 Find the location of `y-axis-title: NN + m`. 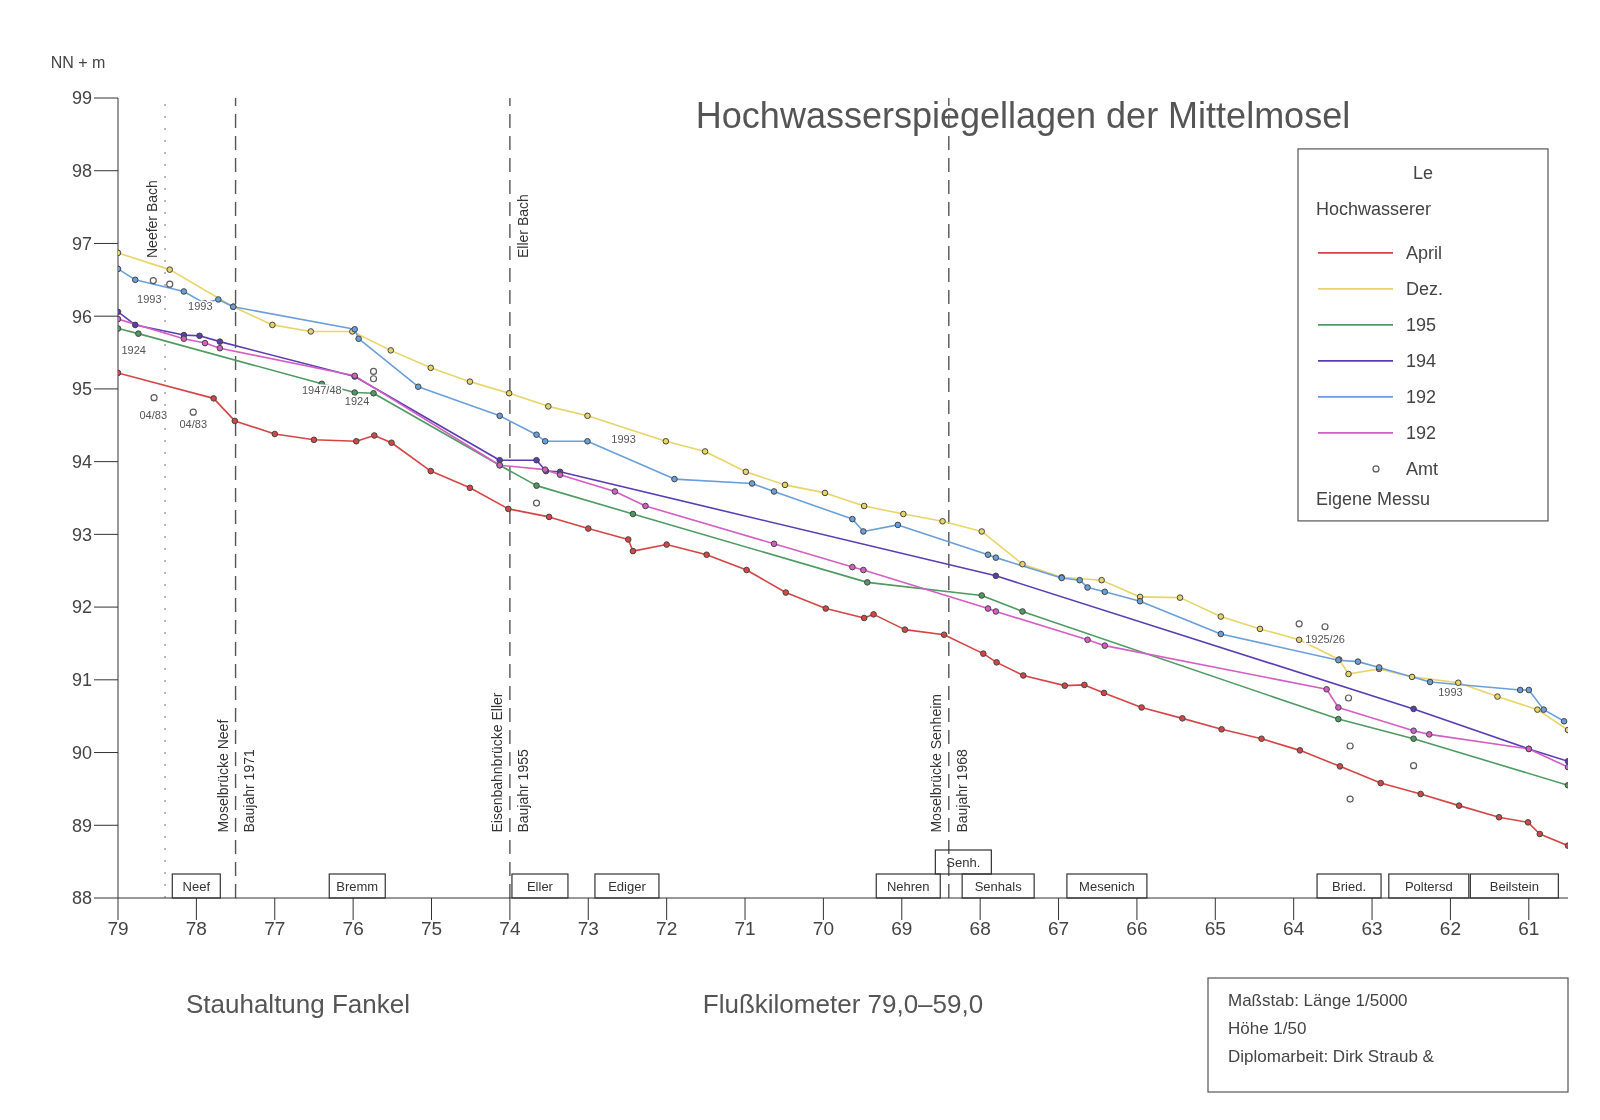

y-axis-title: NN + m is located at coordinates (78, 62).